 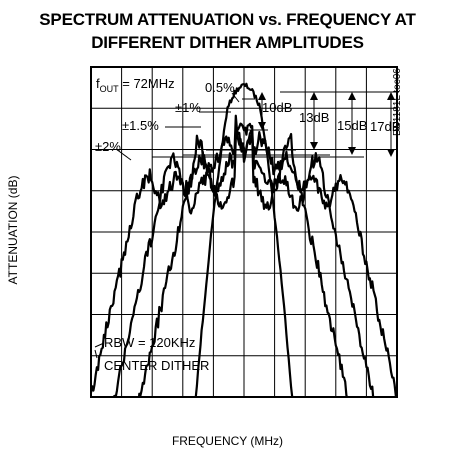 What do you see at coordinates (244, 239) in the screenshot?
I see `series-line` at bounding box center [244, 239].